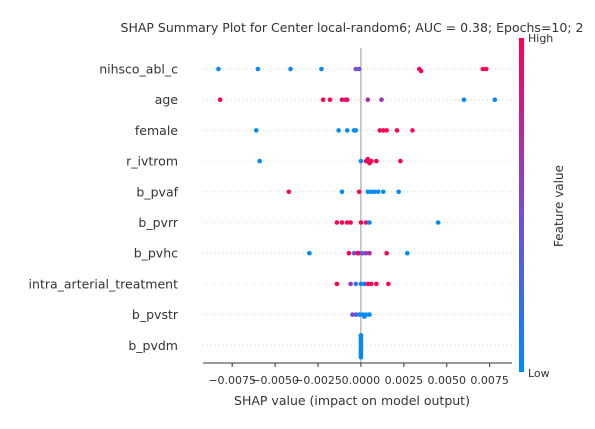 This screenshot has height=429, width=595. I want to click on colorbar-title: Feature value, so click(559, 206).